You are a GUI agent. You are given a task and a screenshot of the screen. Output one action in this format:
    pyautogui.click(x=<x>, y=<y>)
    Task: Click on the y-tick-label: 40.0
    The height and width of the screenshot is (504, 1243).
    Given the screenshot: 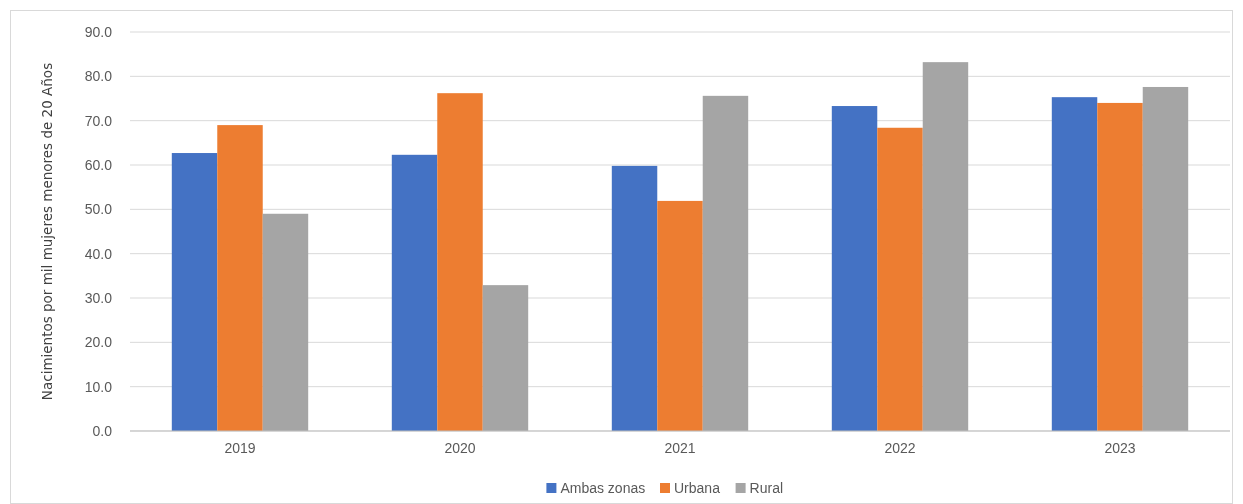 What is the action you would take?
    pyautogui.click(x=98, y=253)
    